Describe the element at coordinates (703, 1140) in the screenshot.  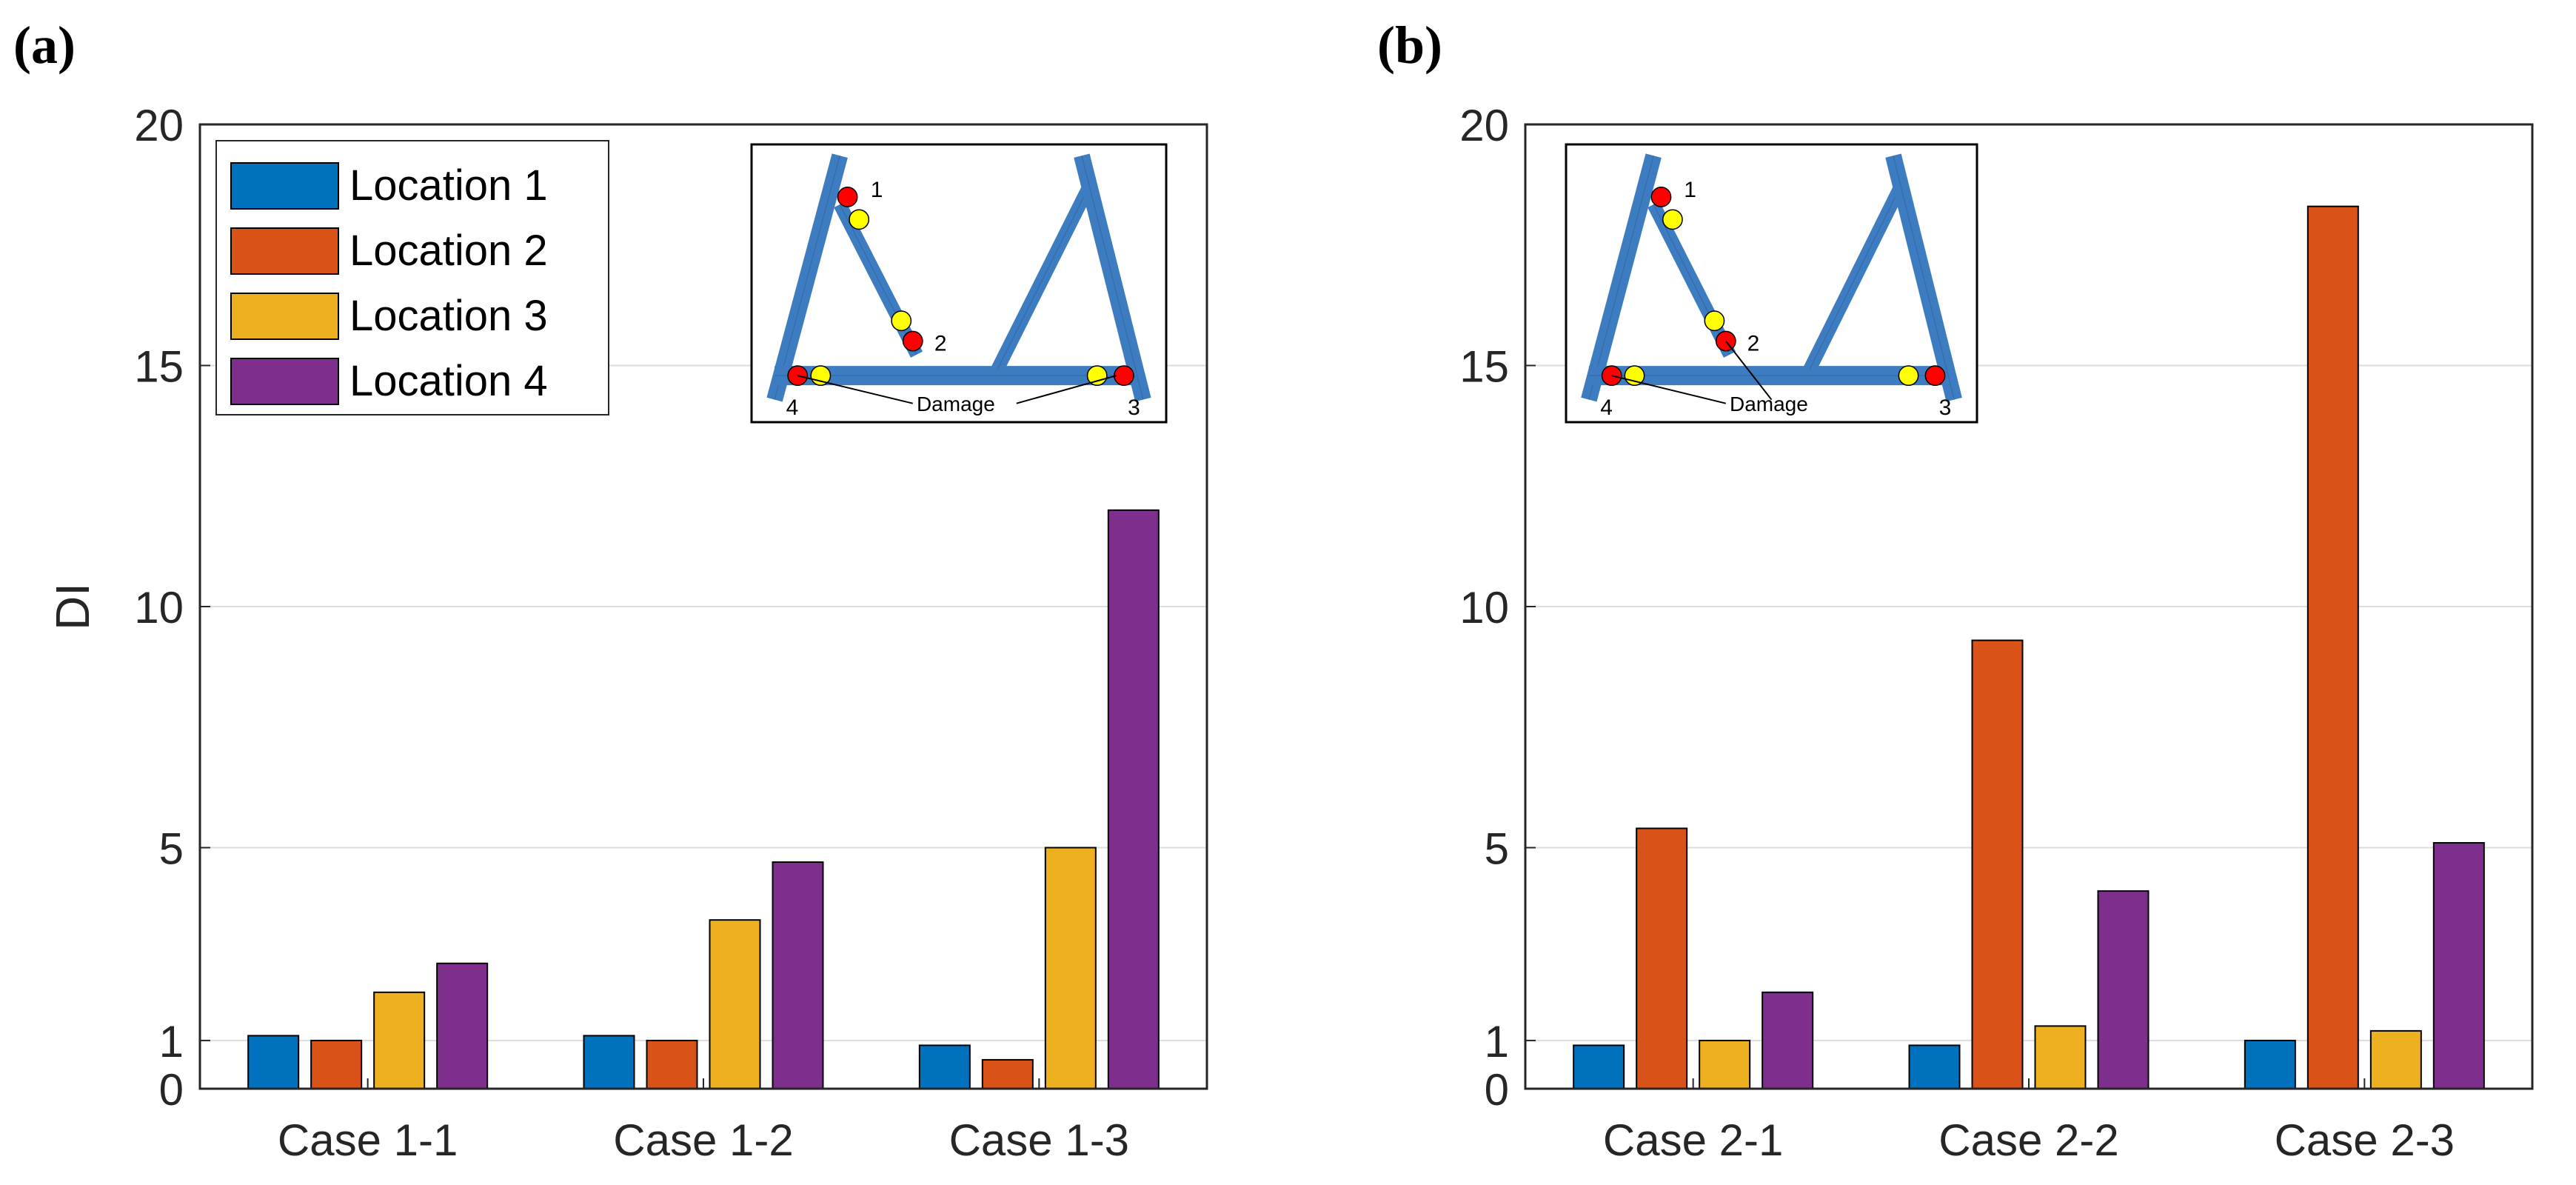
I see `x-tick-label: Case 1-2` at that location.